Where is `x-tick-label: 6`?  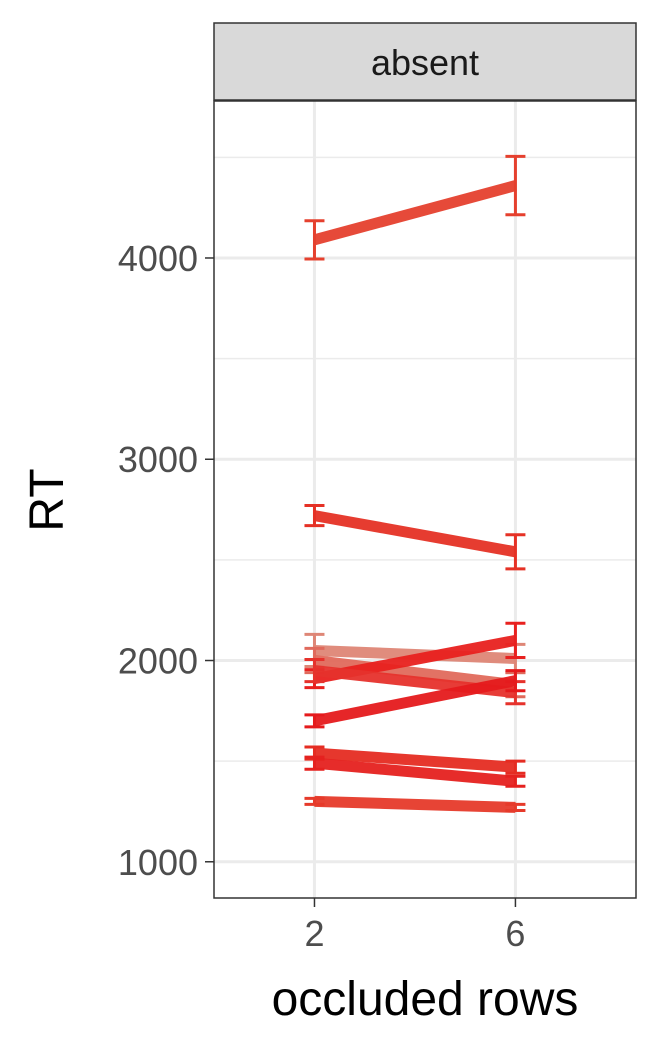
x-tick-label: 6 is located at coordinates (515, 933).